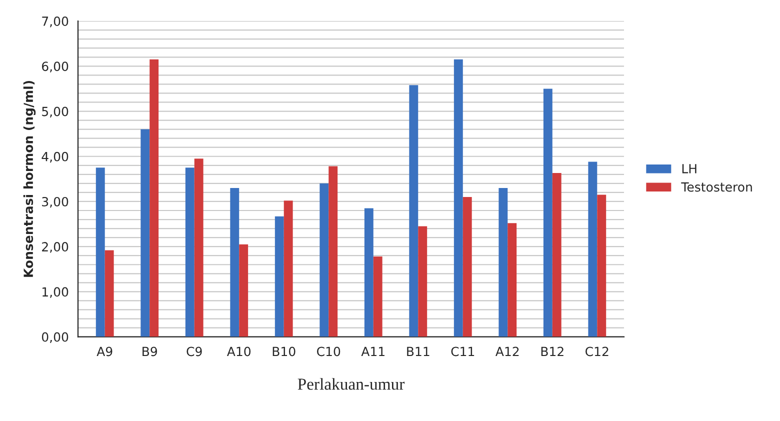 The height and width of the screenshot is (421, 780). What do you see at coordinates (55, 112) in the screenshot?
I see `y-tick-label: 5,00` at bounding box center [55, 112].